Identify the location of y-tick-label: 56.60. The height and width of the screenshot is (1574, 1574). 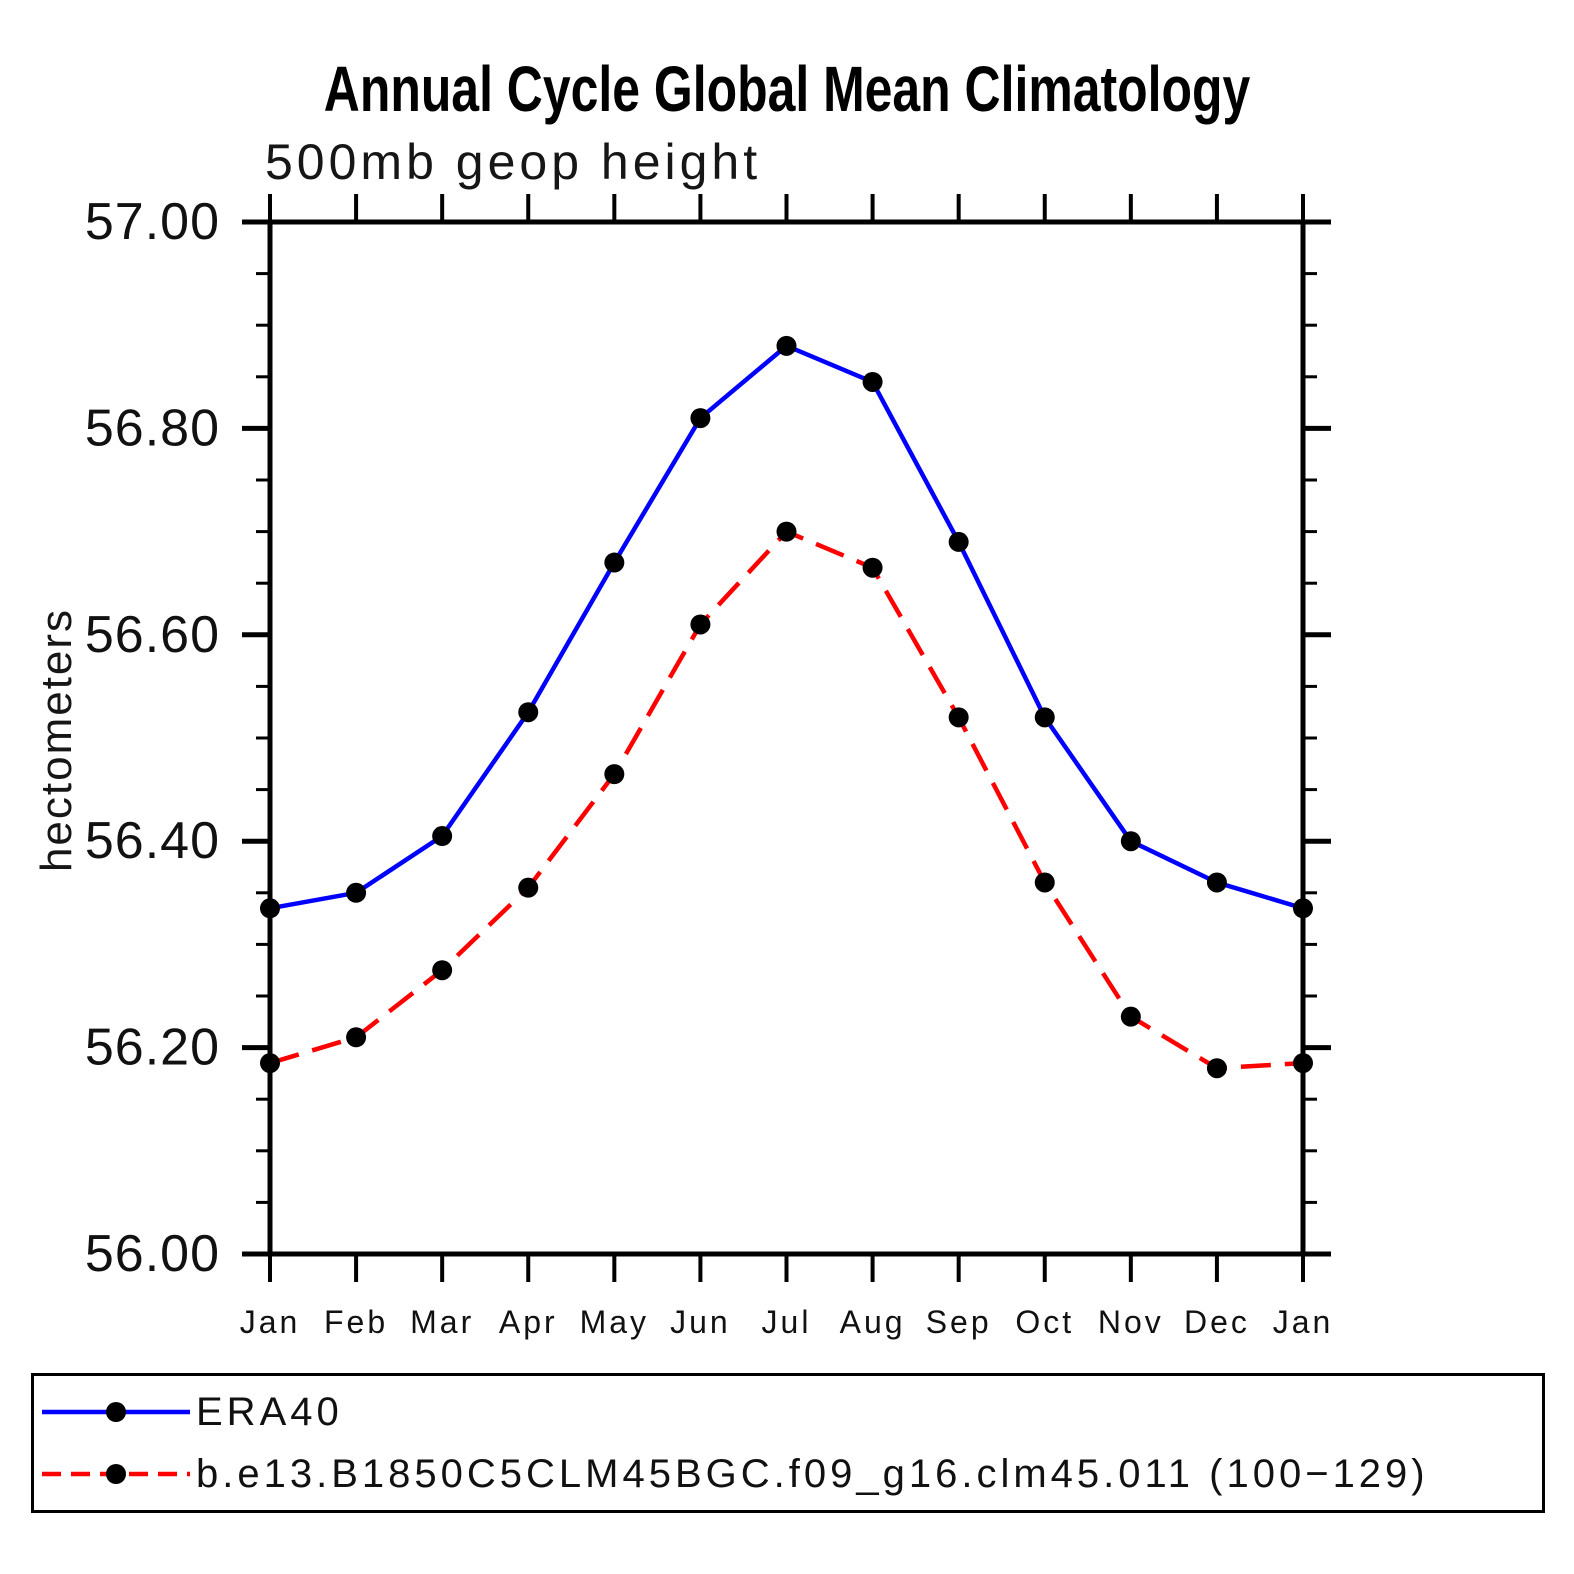
(152, 635).